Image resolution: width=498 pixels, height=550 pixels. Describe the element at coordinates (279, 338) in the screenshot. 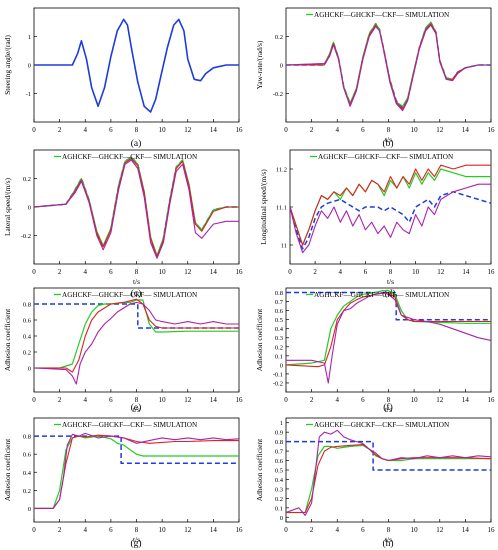

I see `y-tick-label: 0.3` at that location.